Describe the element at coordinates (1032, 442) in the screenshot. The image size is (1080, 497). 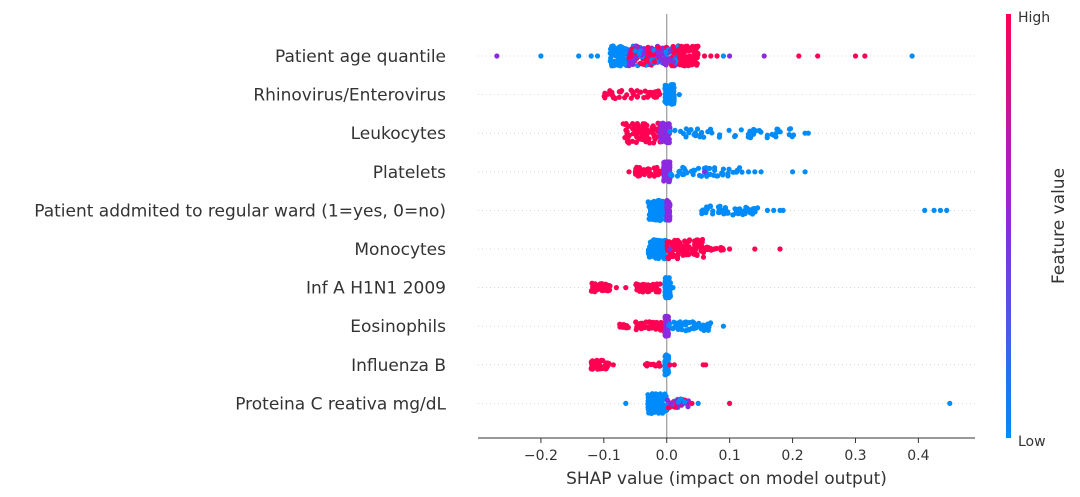
I see `colorbar-low-label: Low` at that location.